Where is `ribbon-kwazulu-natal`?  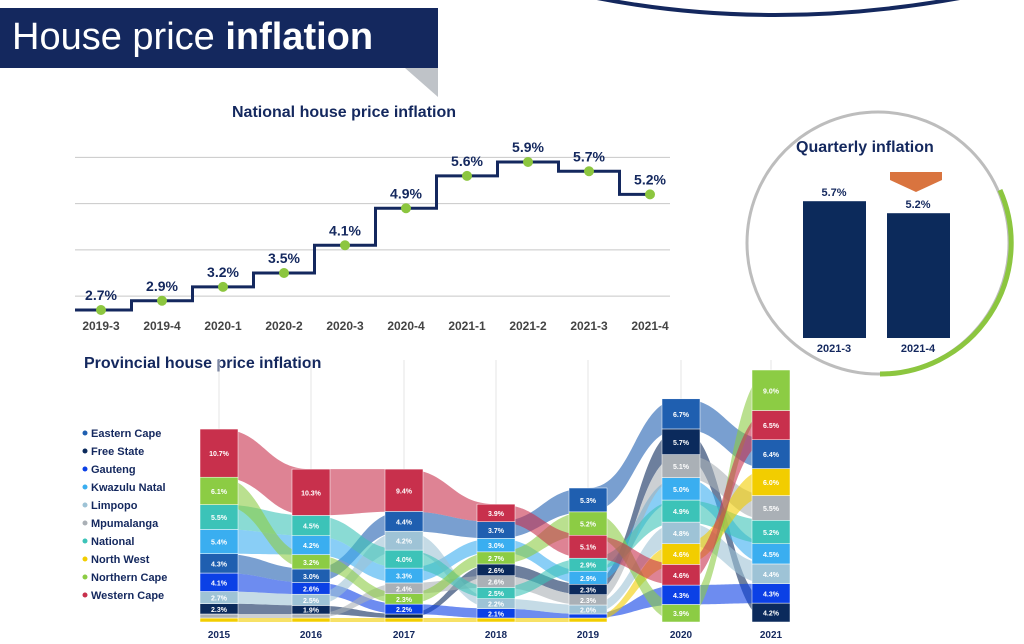
ribbon-kwazulu-natal is located at coordinates (450, 560).